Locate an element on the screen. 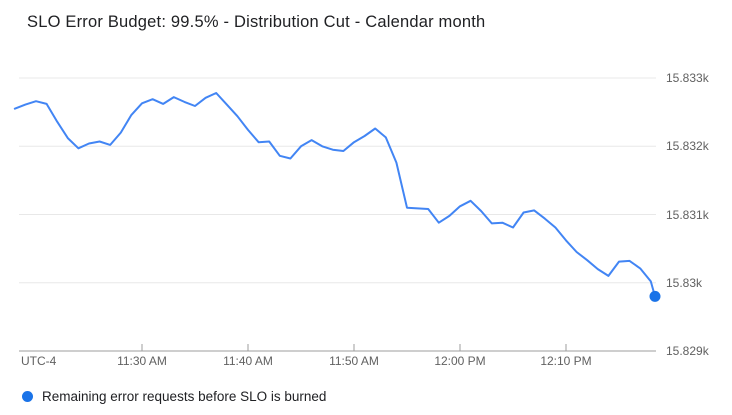  series-endpoint-dot is located at coordinates (655, 296).